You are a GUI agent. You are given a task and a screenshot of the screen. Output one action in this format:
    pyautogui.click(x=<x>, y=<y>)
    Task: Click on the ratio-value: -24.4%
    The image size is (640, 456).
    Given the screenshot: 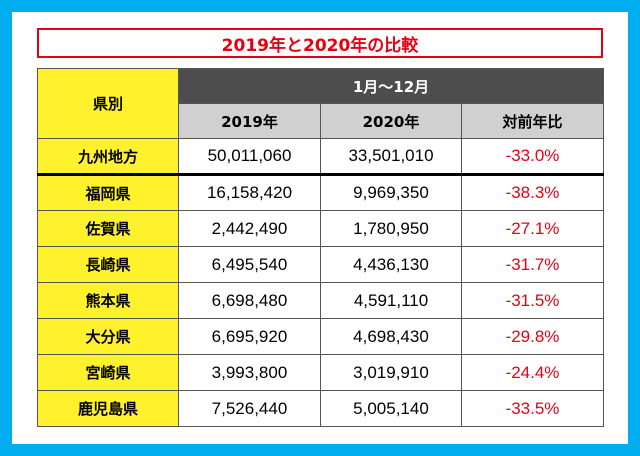 What is the action you would take?
    pyautogui.click(x=532, y=372)
    